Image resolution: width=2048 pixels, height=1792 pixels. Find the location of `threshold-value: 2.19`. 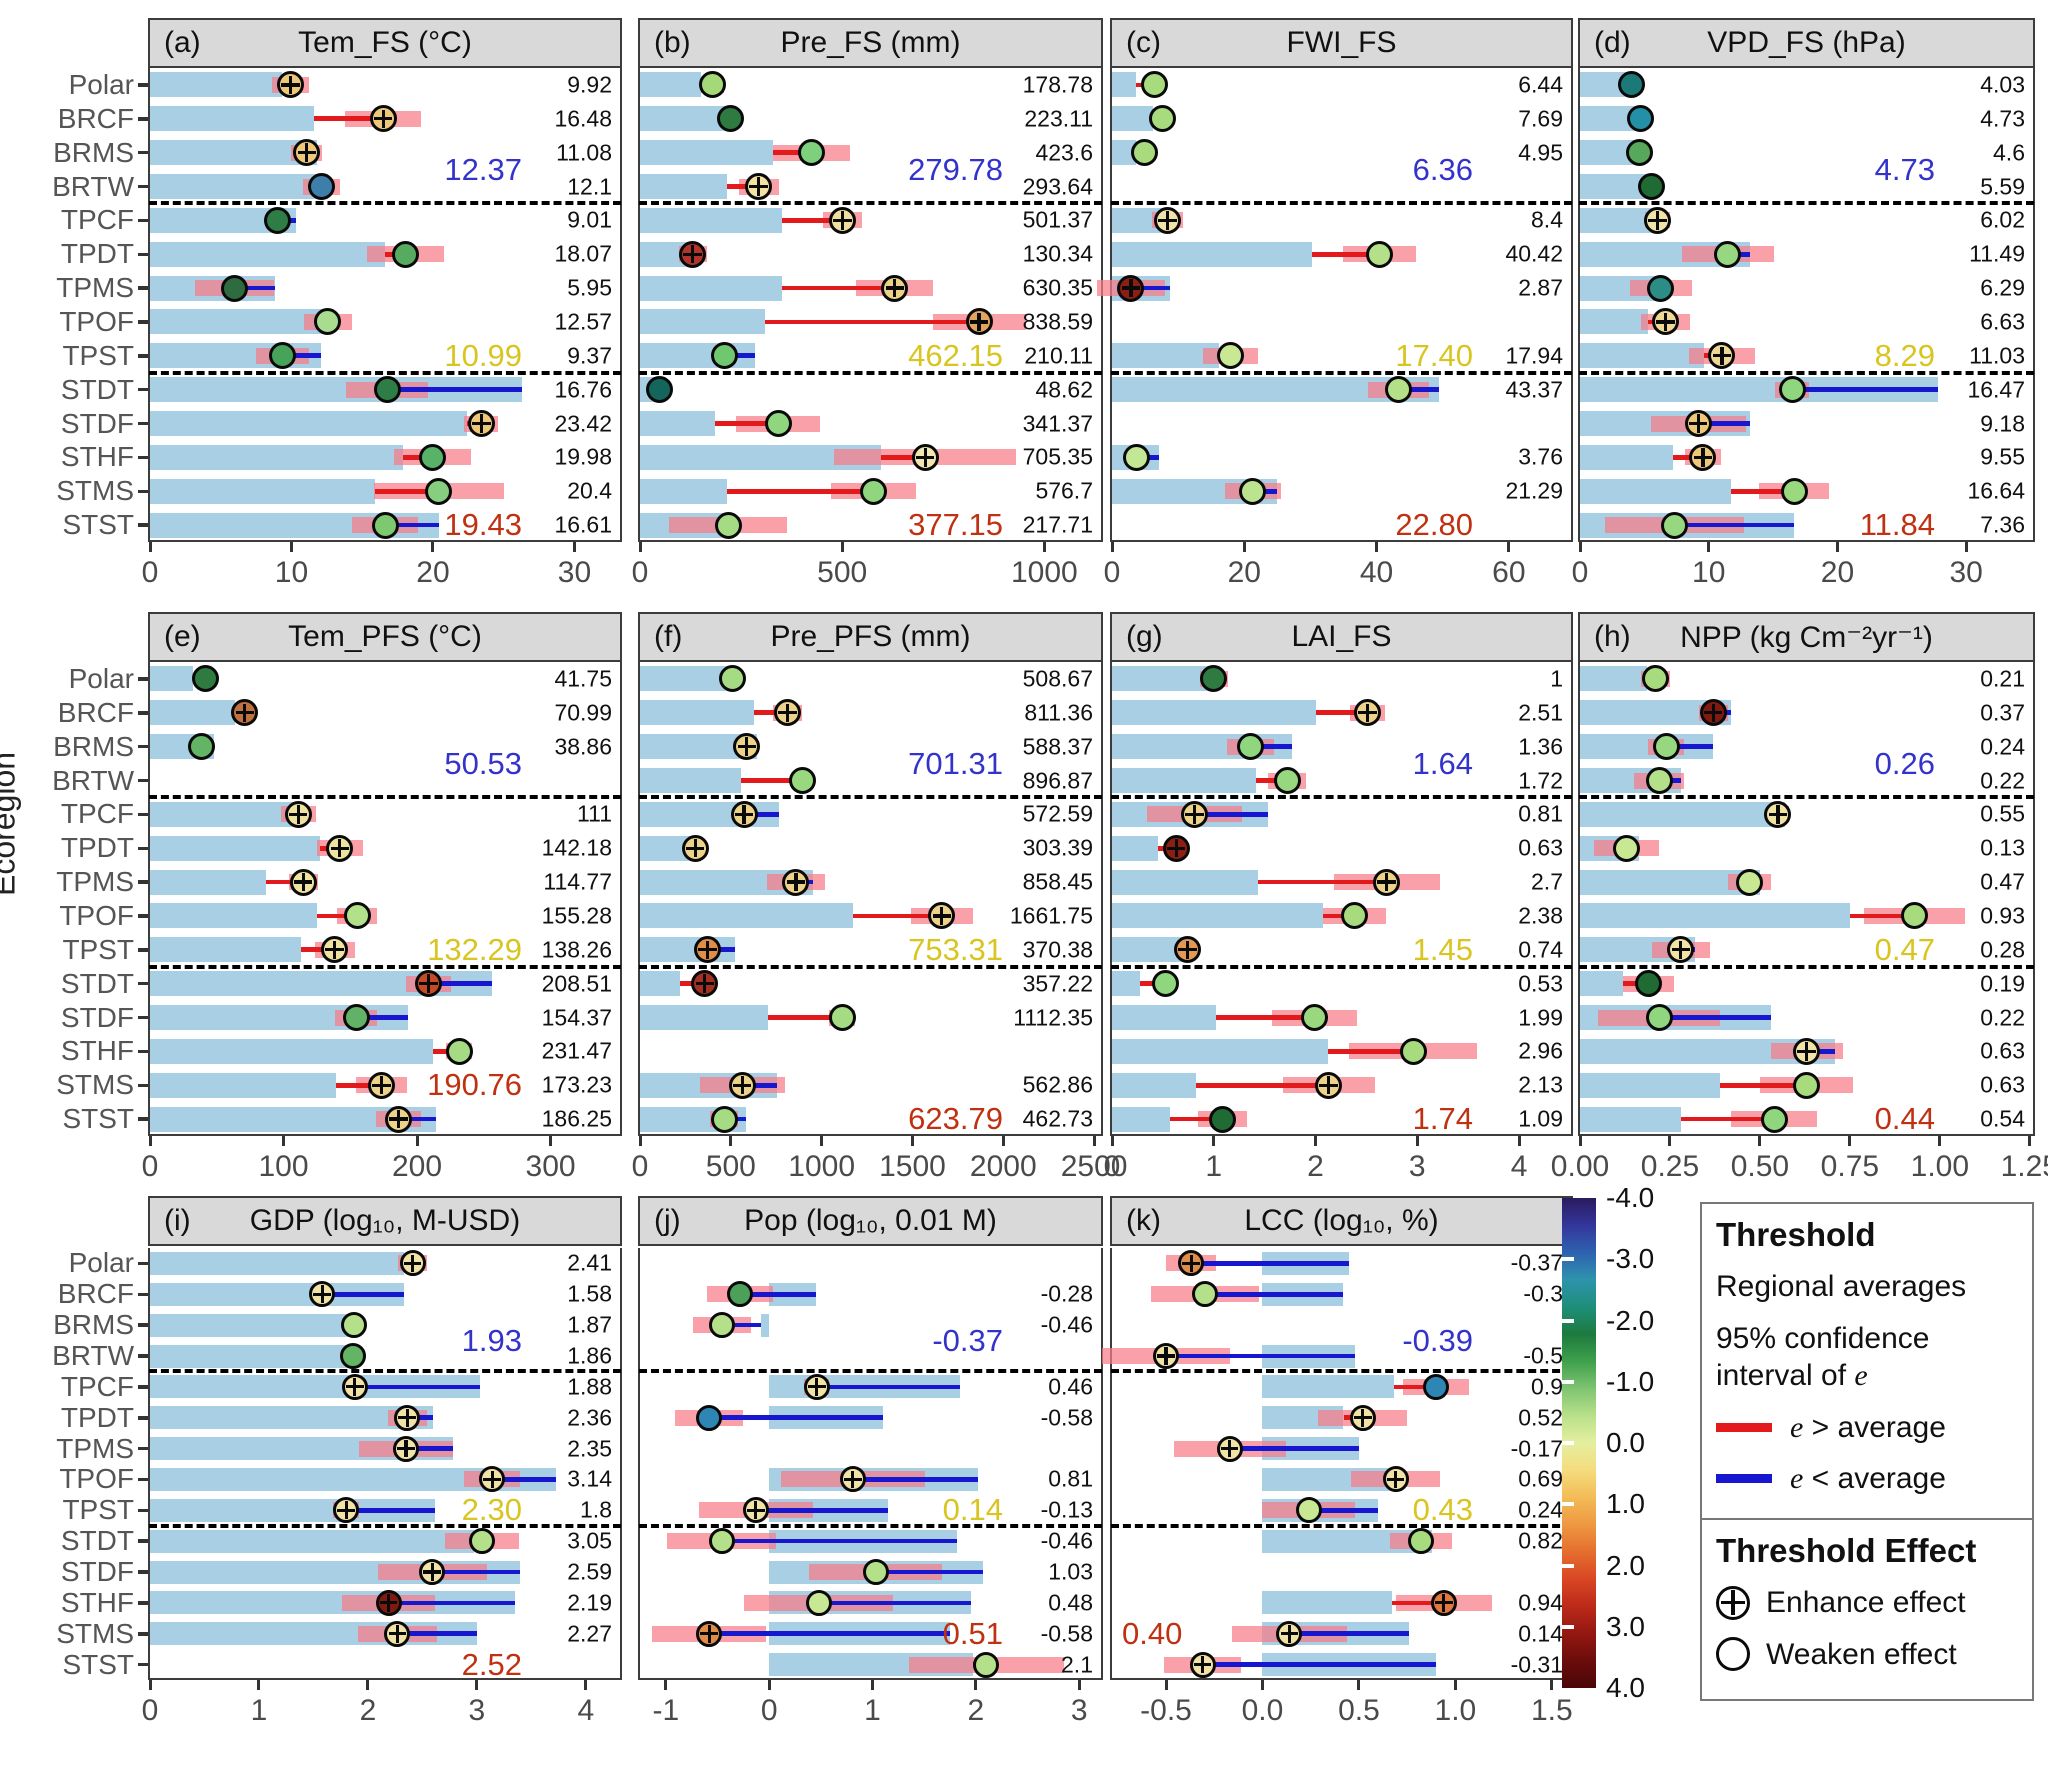

threshold-value: 2.19 is located at coordinates (589, 1602).